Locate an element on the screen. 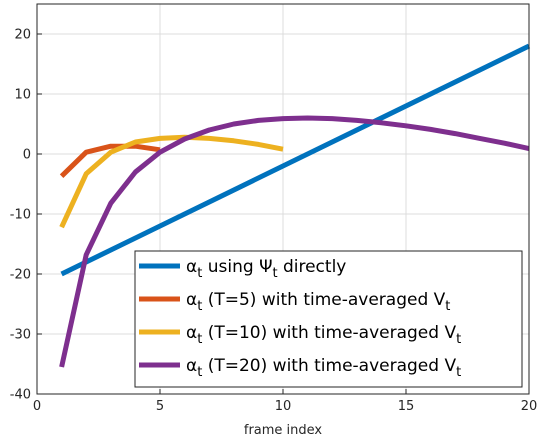 Image resolution: width=542 pixels, height=445 pixels. x-tick-label: 20 is located at coordinates (529, 406).